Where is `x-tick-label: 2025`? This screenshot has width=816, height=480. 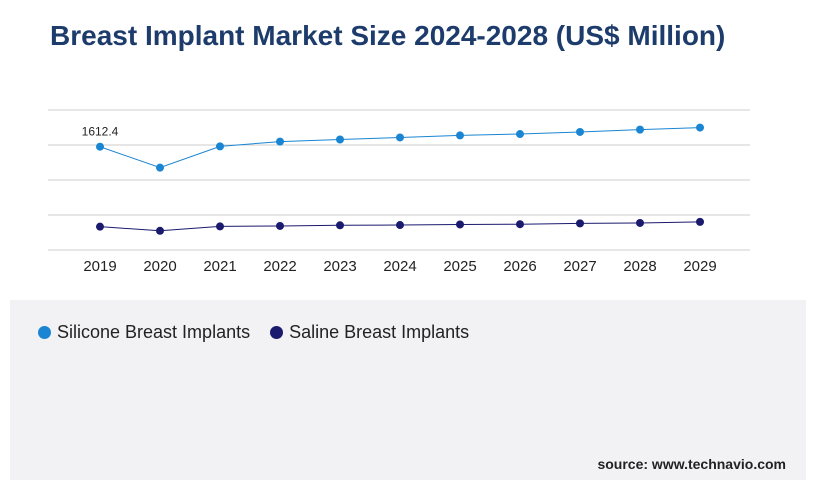
x-tick-label: 2025 is located at coordinates (459, 266).